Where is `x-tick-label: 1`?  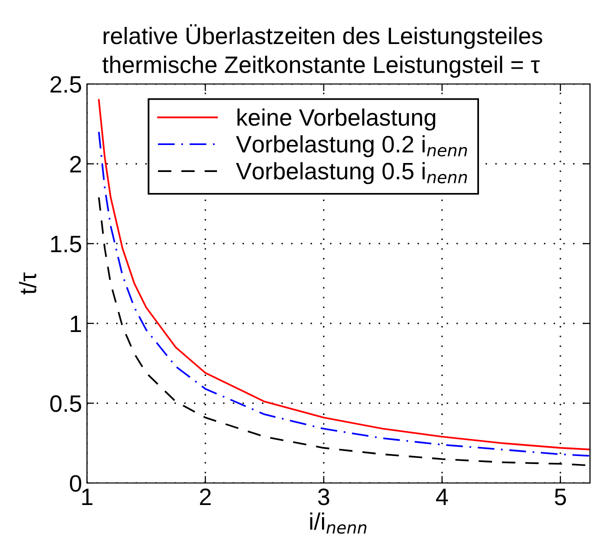 x-tick-label: 1 is located at coordinates (87, 496).